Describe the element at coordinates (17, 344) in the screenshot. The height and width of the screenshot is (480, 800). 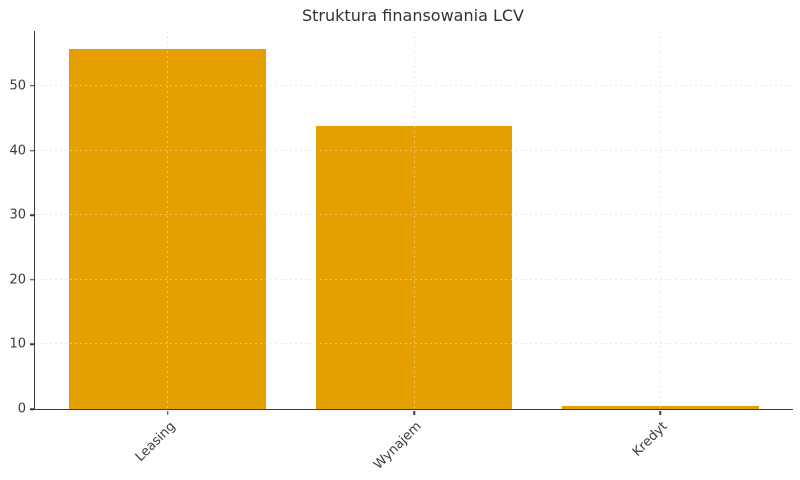
I see `y-tick-label-10: 10` at that location.